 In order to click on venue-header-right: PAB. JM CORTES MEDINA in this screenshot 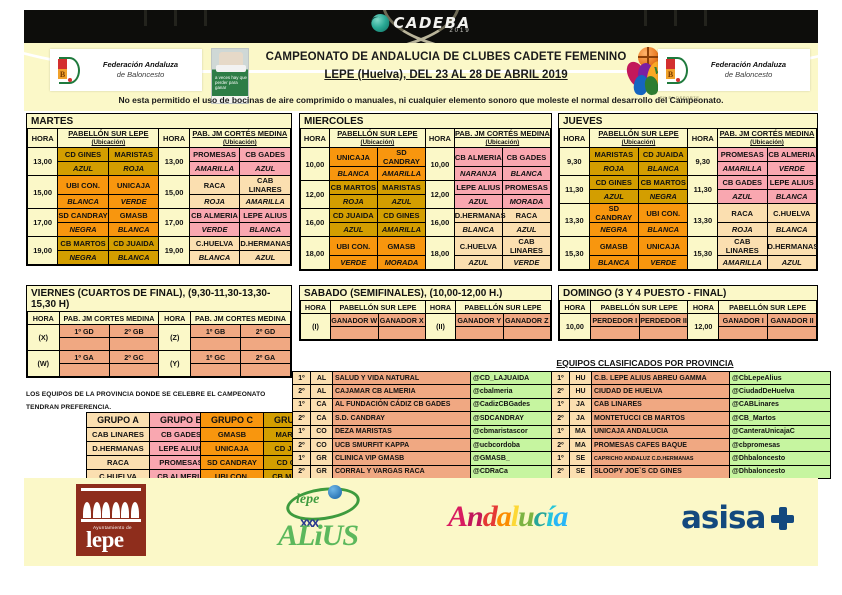, I will do `click(240, 318)`.